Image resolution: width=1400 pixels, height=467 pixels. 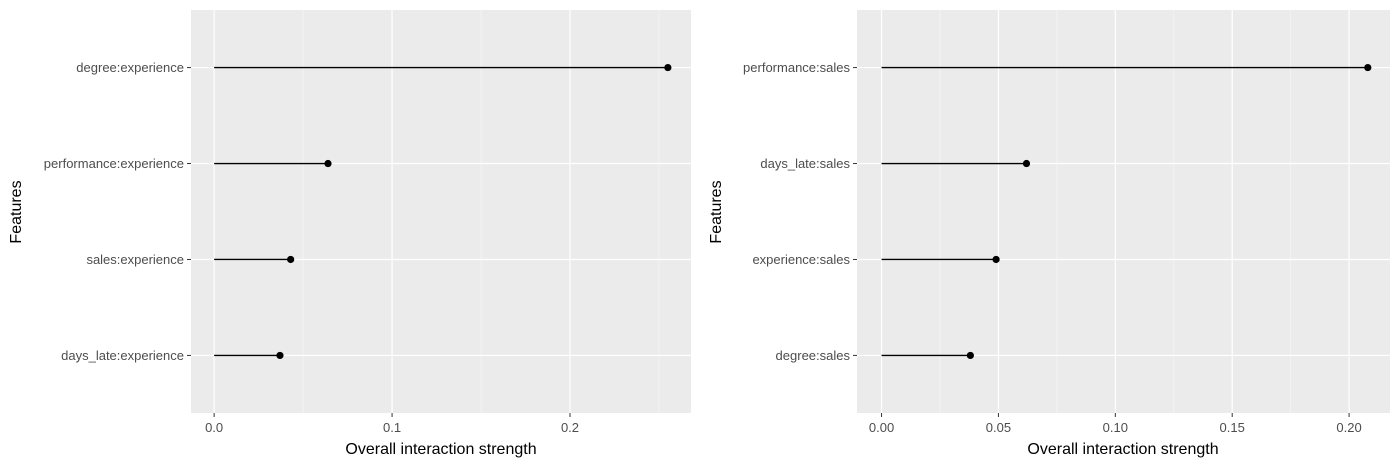 I want to click on left-x-tick-label: 0.2, so click(x=570, y=427).